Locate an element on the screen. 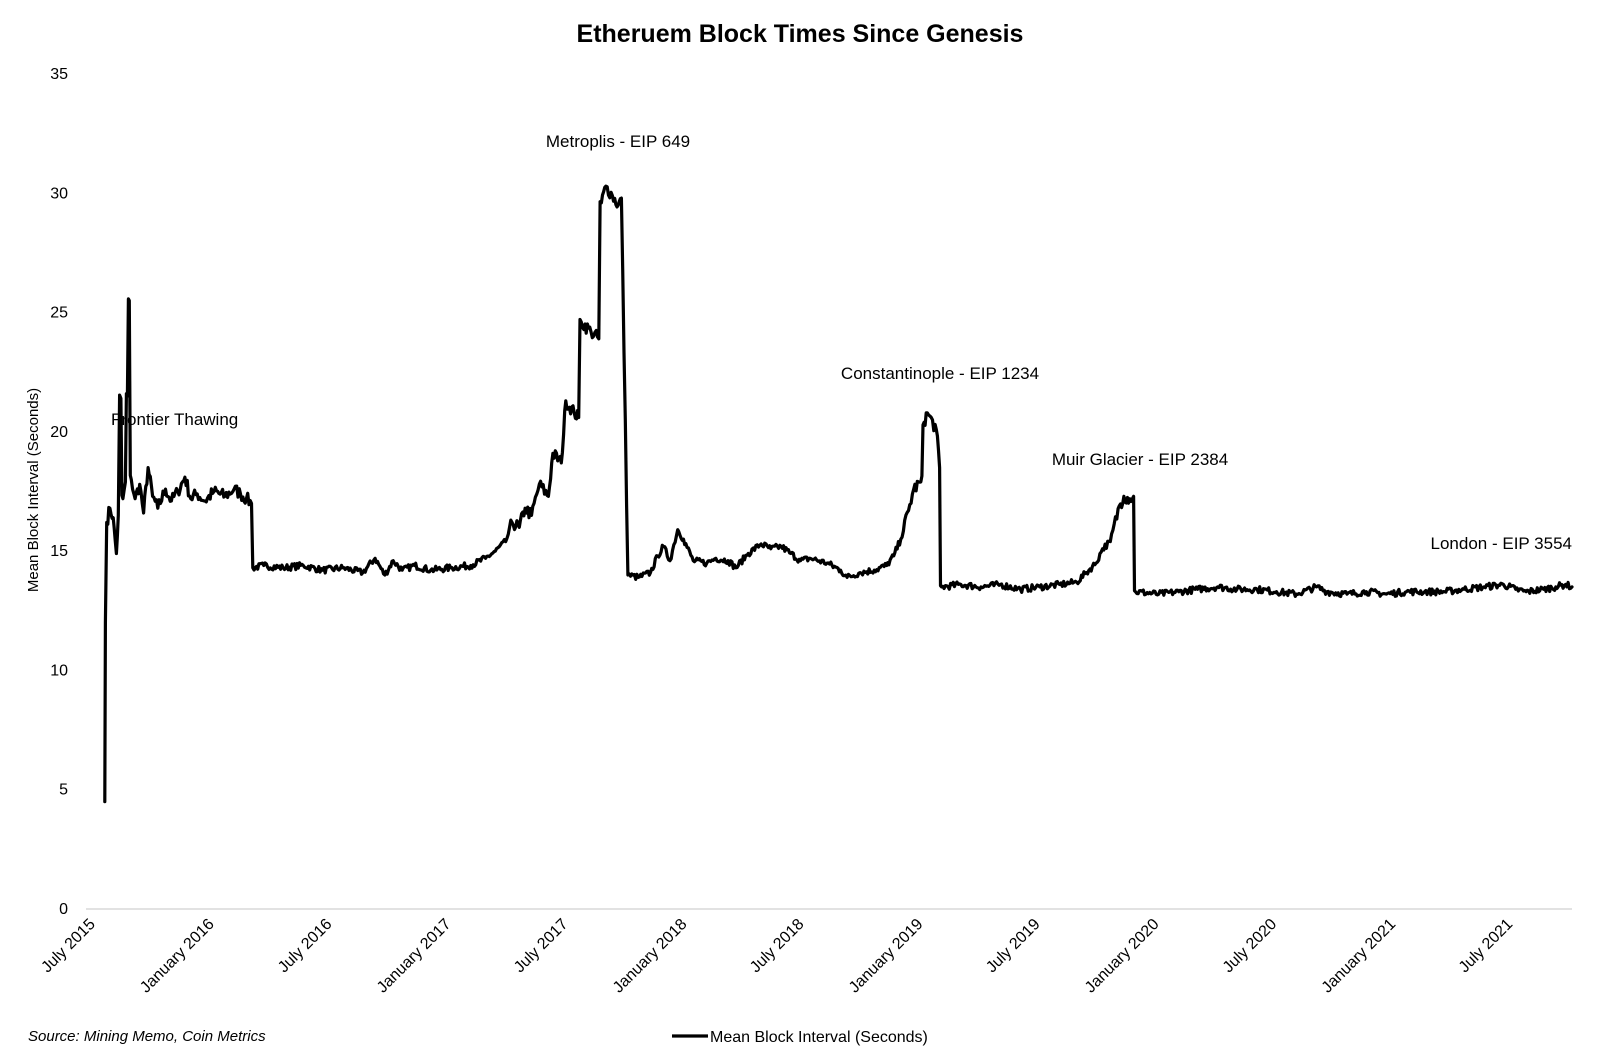  legend: Mean Block Interval (Seconds) is located at coordinates (800, 1037).